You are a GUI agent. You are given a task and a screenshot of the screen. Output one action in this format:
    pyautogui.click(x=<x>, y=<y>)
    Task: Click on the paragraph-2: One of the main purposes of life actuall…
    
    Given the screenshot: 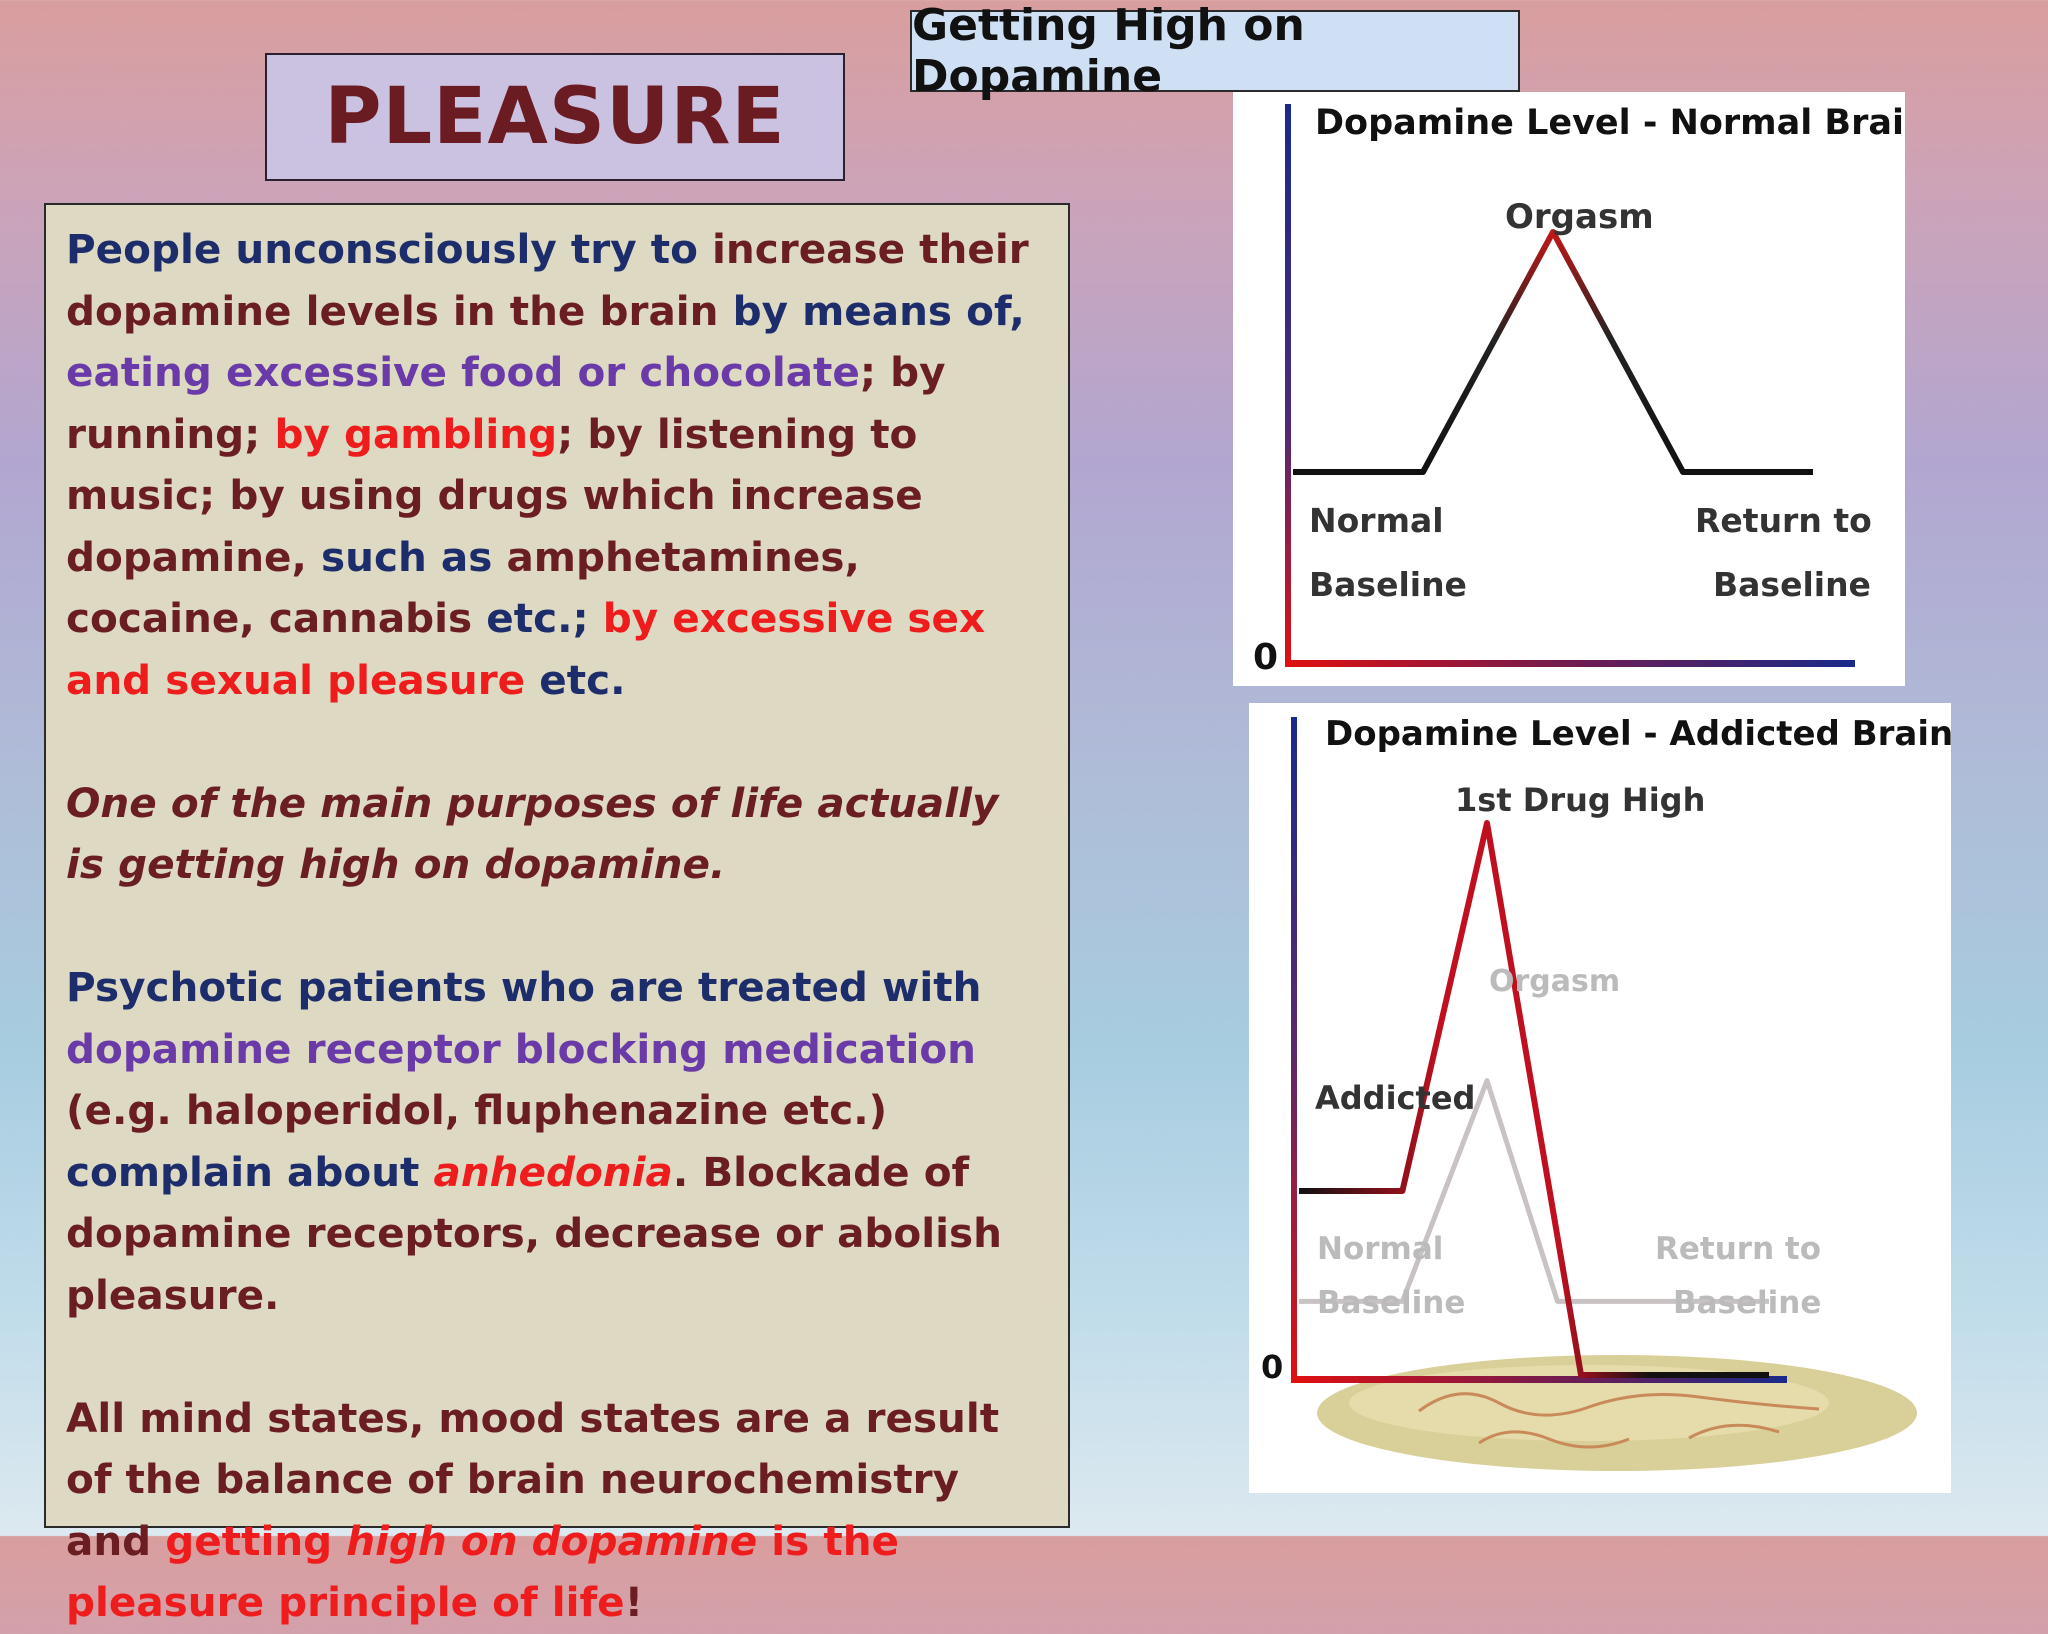 What is the action you would take?
    pyautogui.click(x=558, y=834)
    